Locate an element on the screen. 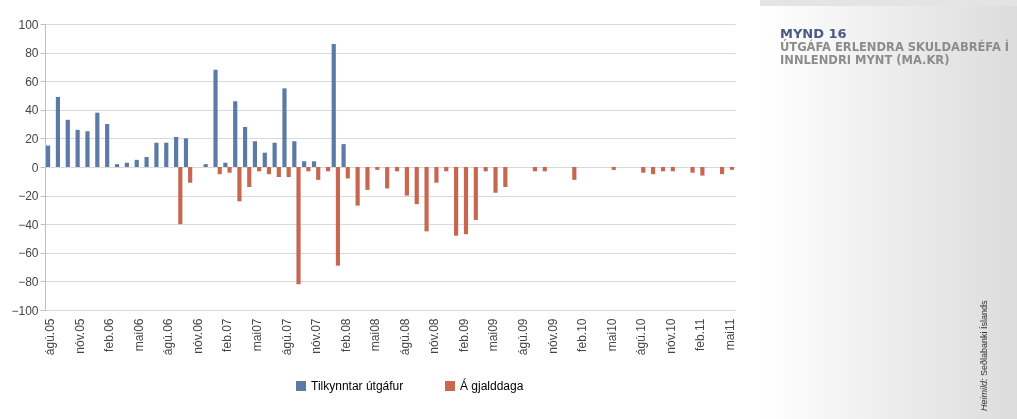 Image resolution: width=1017 pixels, height=419 pixels. x-tick-label: feb.10 is located at coordinates (582, 335).